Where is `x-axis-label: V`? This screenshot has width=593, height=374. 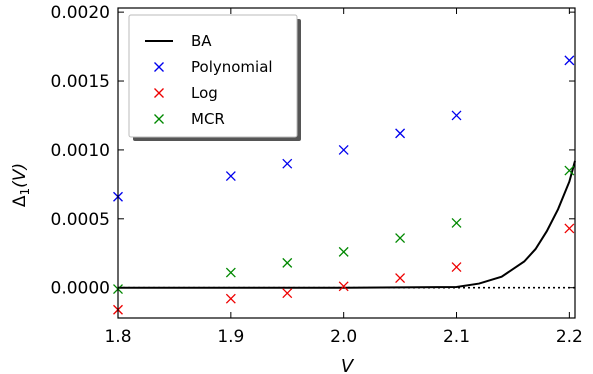
x-axis-label: V is located at coordinates (348, 365).